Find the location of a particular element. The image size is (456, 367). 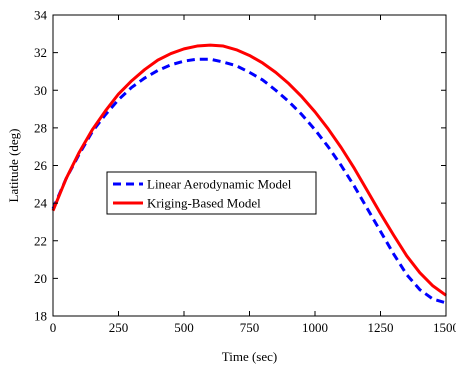

legend-box is located at coordinates (211, 193).